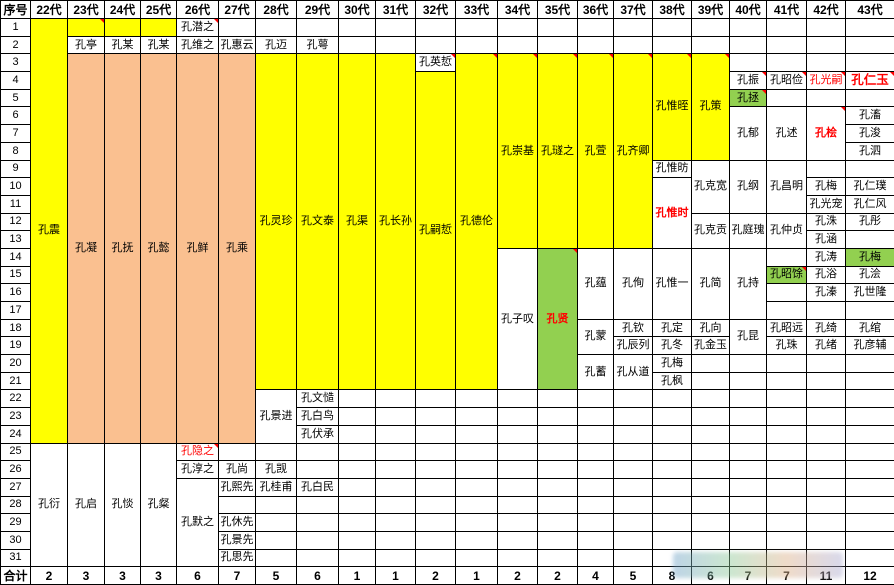 The height and width of the screenshot is (585, 894). What do you see at coordinates (16, 576) in the screenshot?
I see `footer-label-cell: 合计` at bounding box center [16, 576].